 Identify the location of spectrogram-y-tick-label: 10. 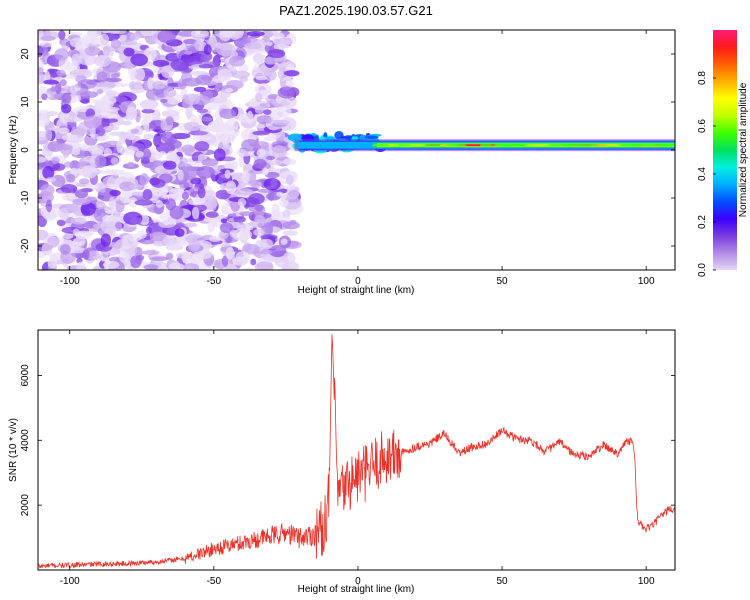
(25, 102).